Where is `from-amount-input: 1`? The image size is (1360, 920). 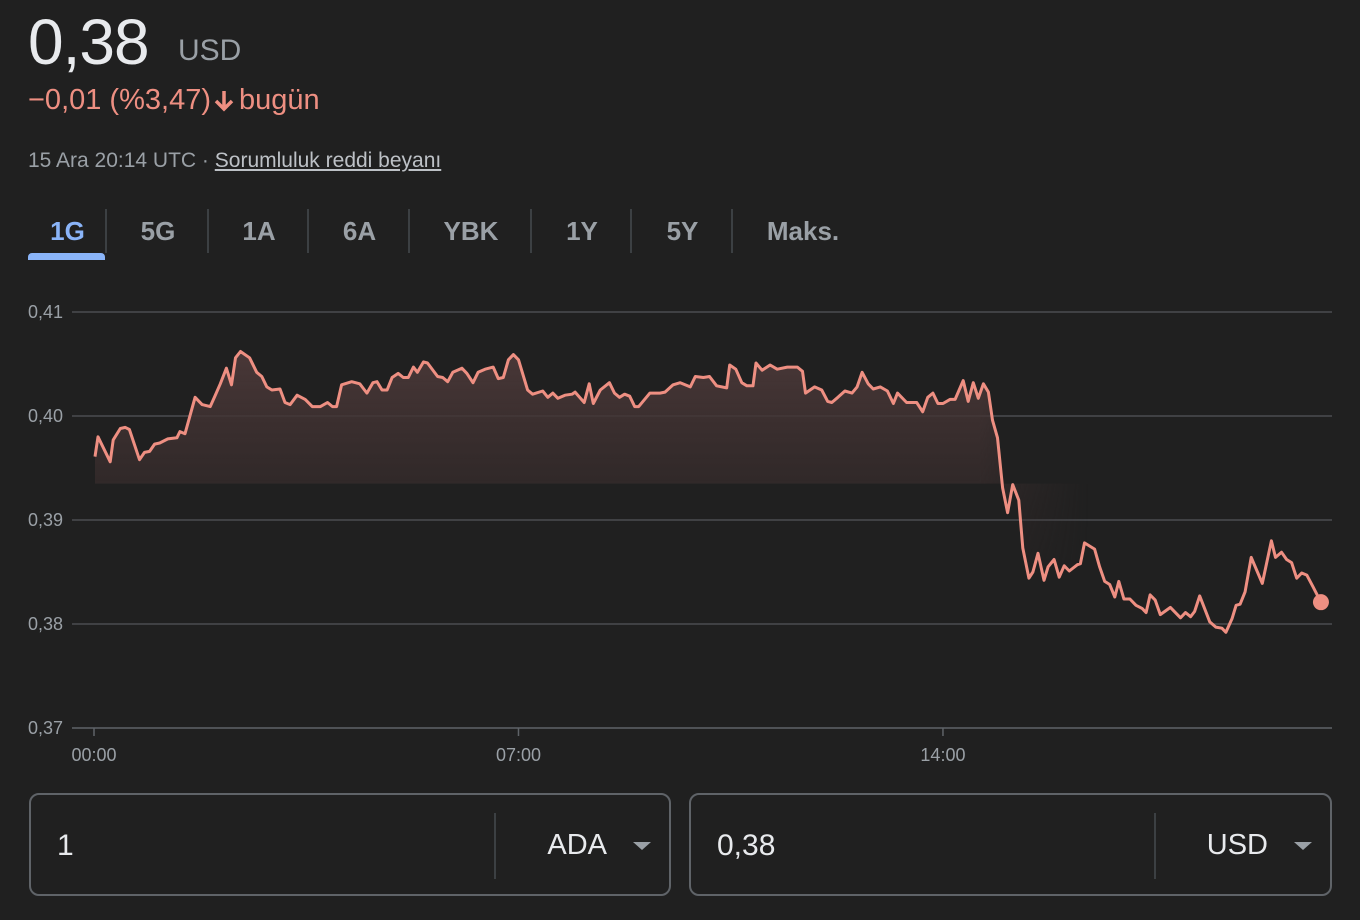 from-amount-input: 1 is located at coordinates (65, 845).